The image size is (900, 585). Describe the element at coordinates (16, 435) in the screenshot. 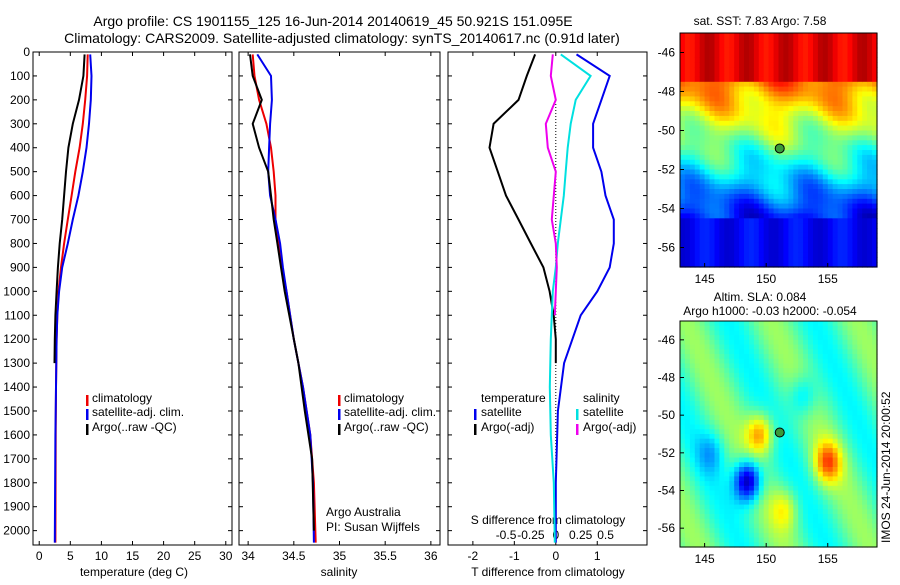

I see `depth-tick-label: 1600` at that location.